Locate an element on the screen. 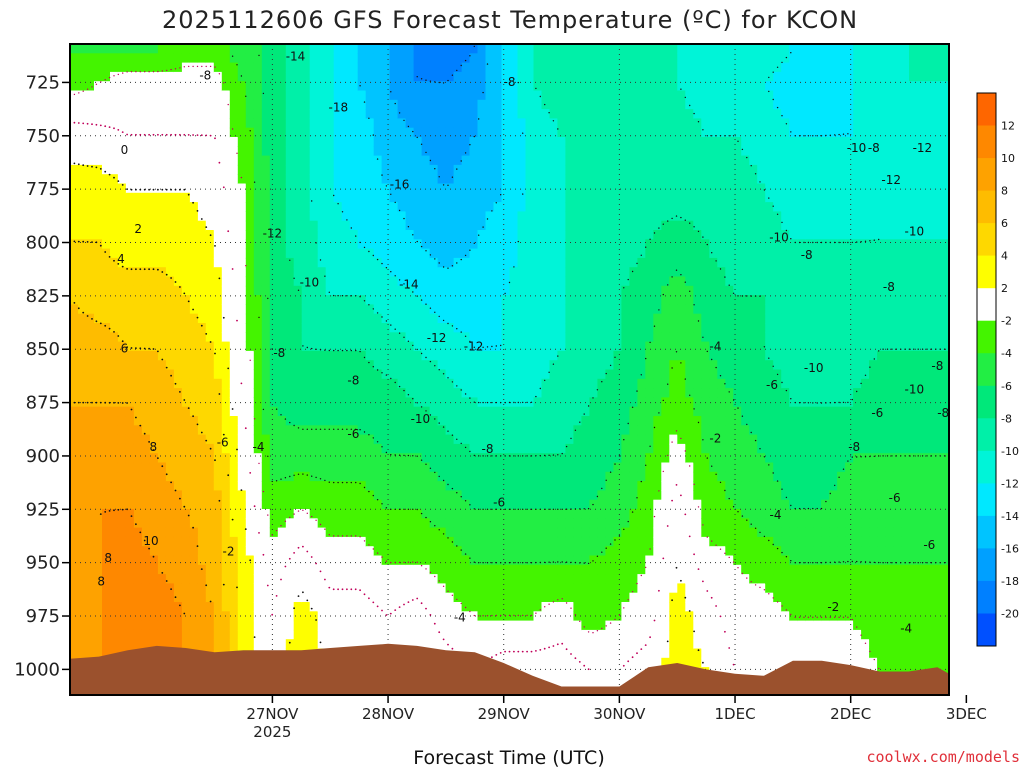 The image size is (1024, 768). x-tick-label: 3DEC is located at coordinates (966, 714).